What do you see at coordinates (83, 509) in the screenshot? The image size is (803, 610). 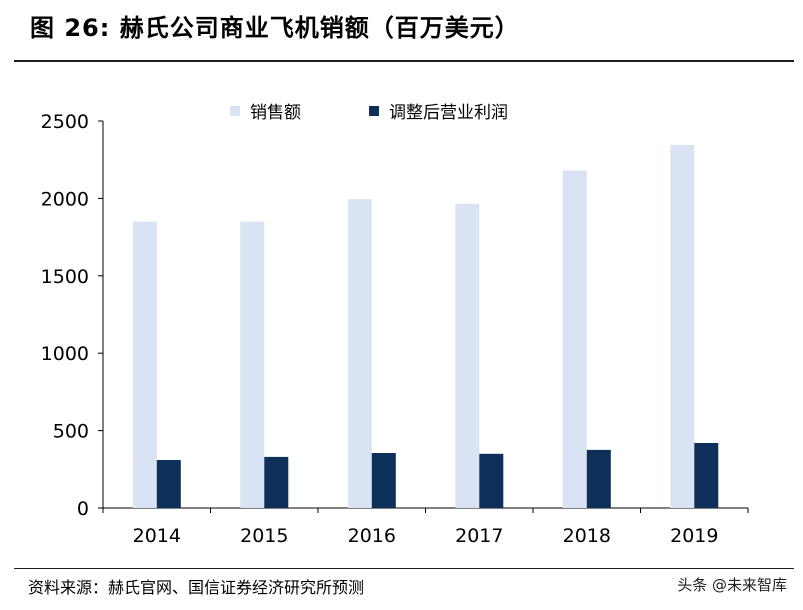 I see `y-tick-label: 0` at bounding box center [83, 509].